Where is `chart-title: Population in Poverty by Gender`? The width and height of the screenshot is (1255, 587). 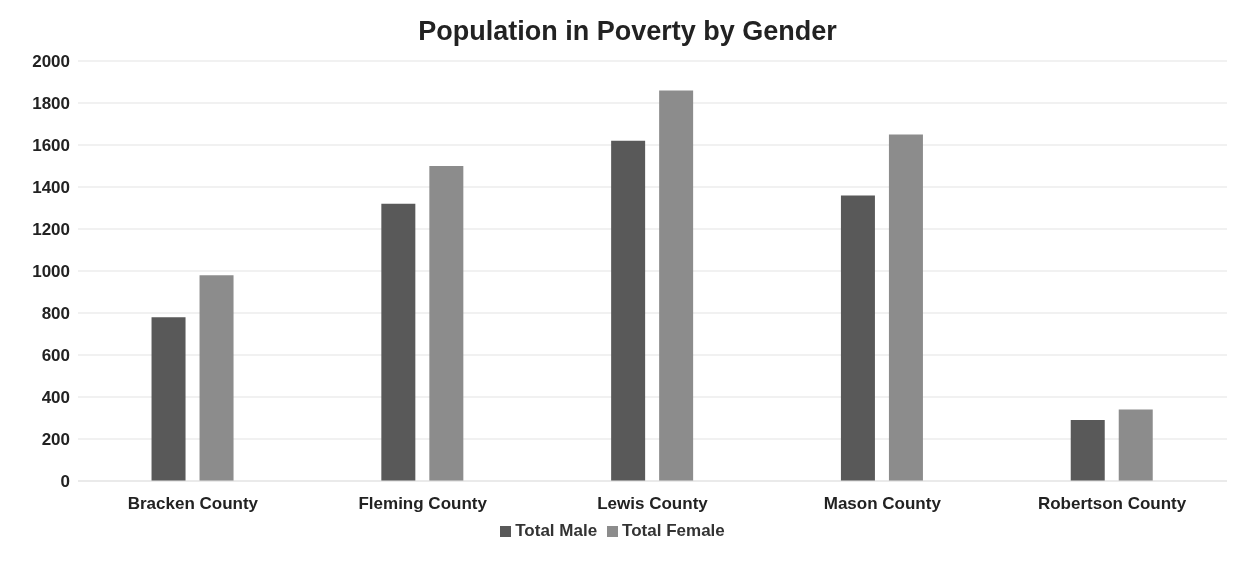
chart-title: Population in Poverty by Gender is located at coordinates (627, 31).